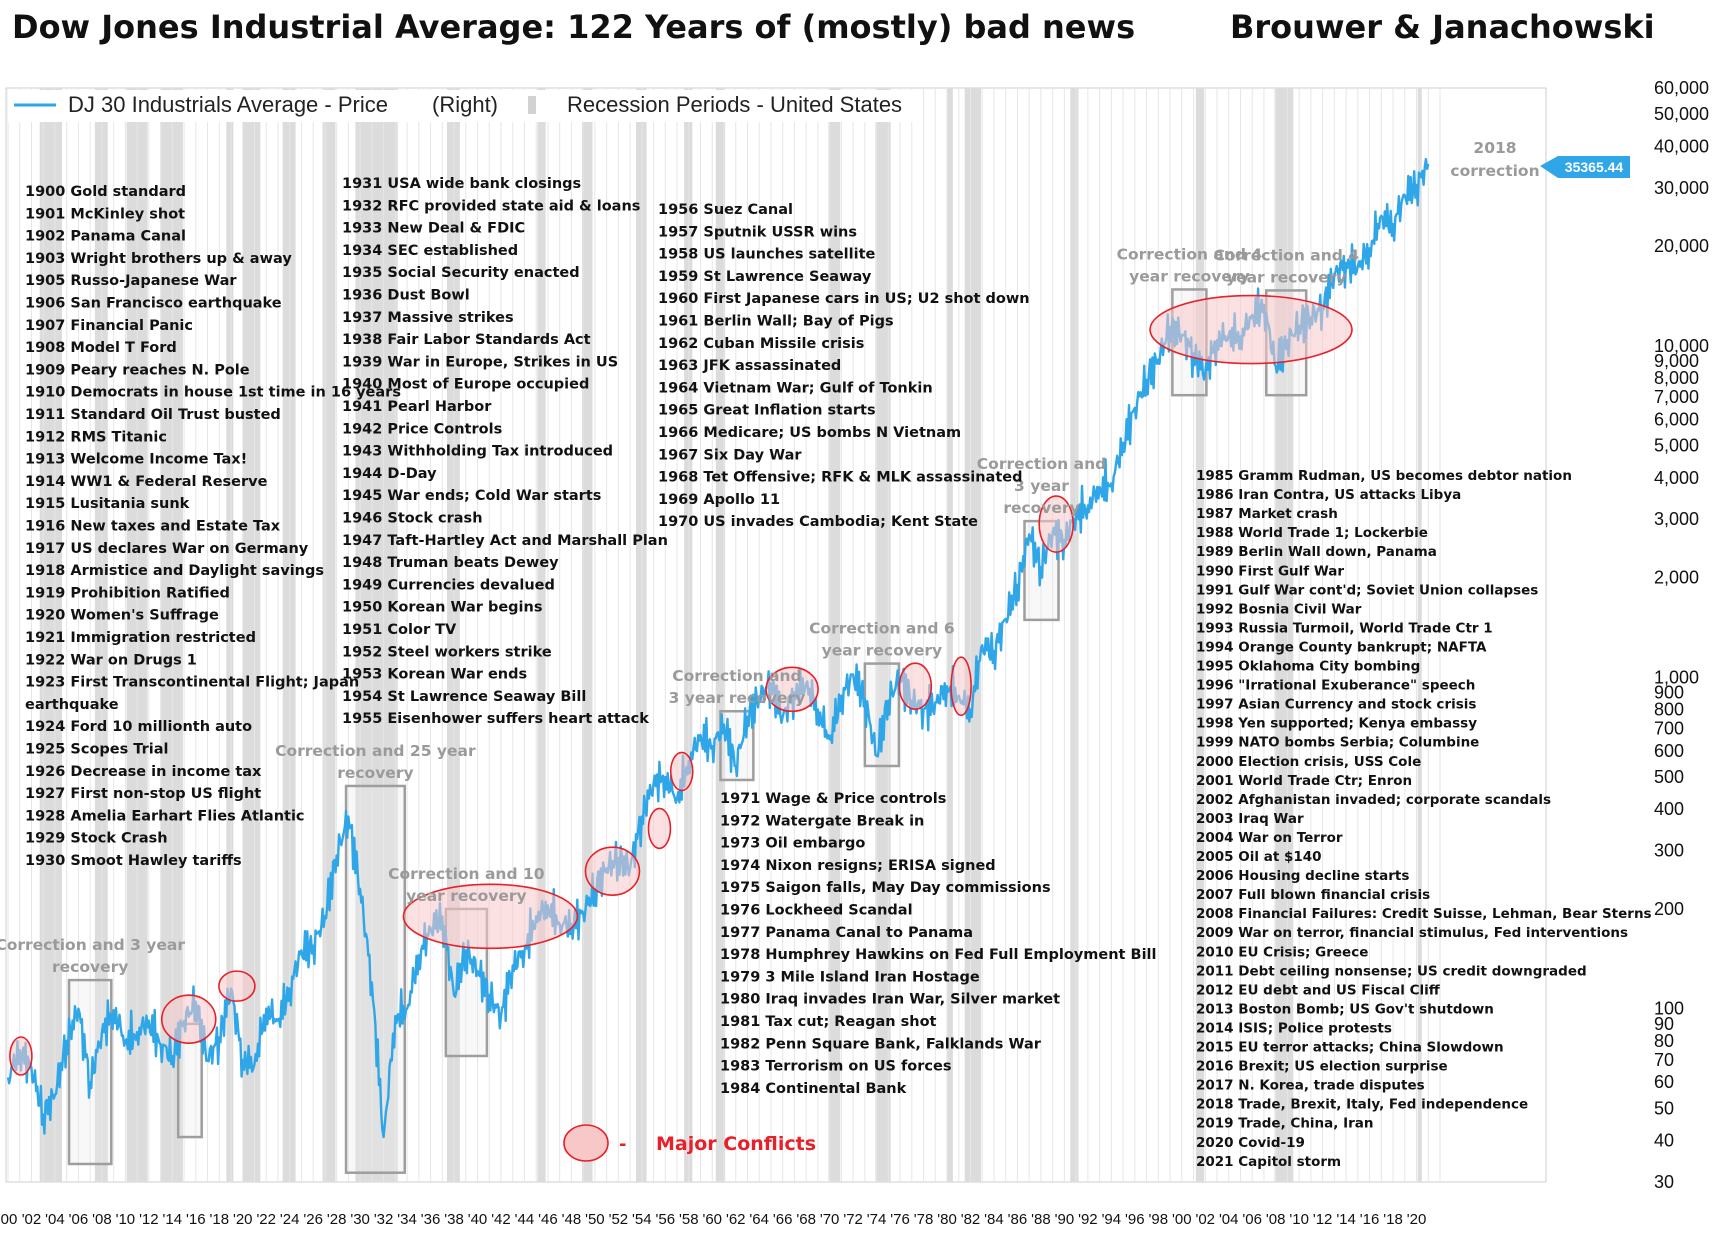  I want to click on event-item: 1932 RFC provided state aid & loans, so click(491, 206).